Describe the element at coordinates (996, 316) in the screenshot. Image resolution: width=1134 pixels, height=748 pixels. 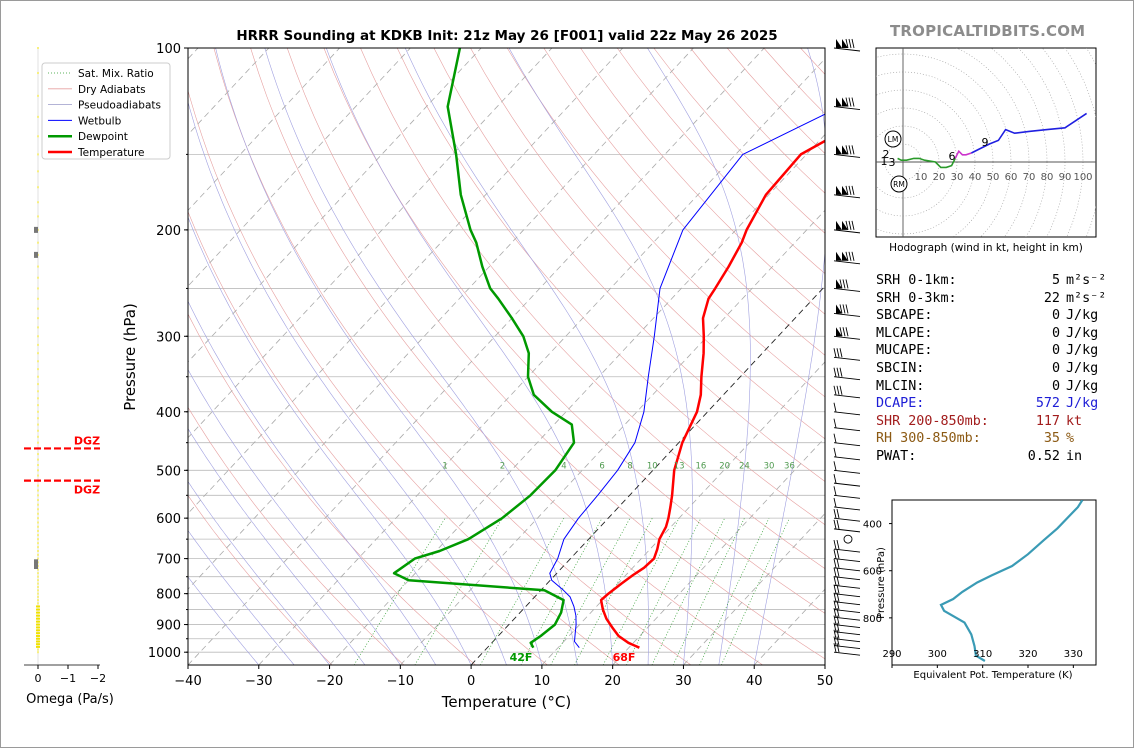
I see `param-row: SBCAPE: 0 J/kg` at that location.